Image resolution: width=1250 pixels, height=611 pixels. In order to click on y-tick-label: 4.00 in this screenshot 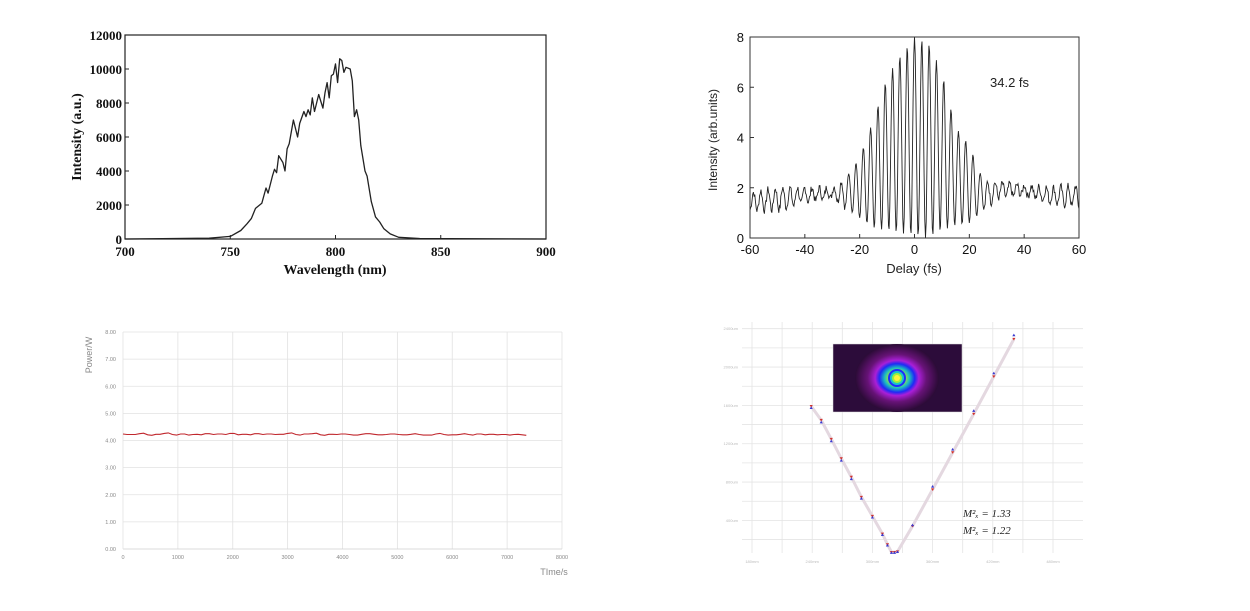, I will do `click(110, 442)`.